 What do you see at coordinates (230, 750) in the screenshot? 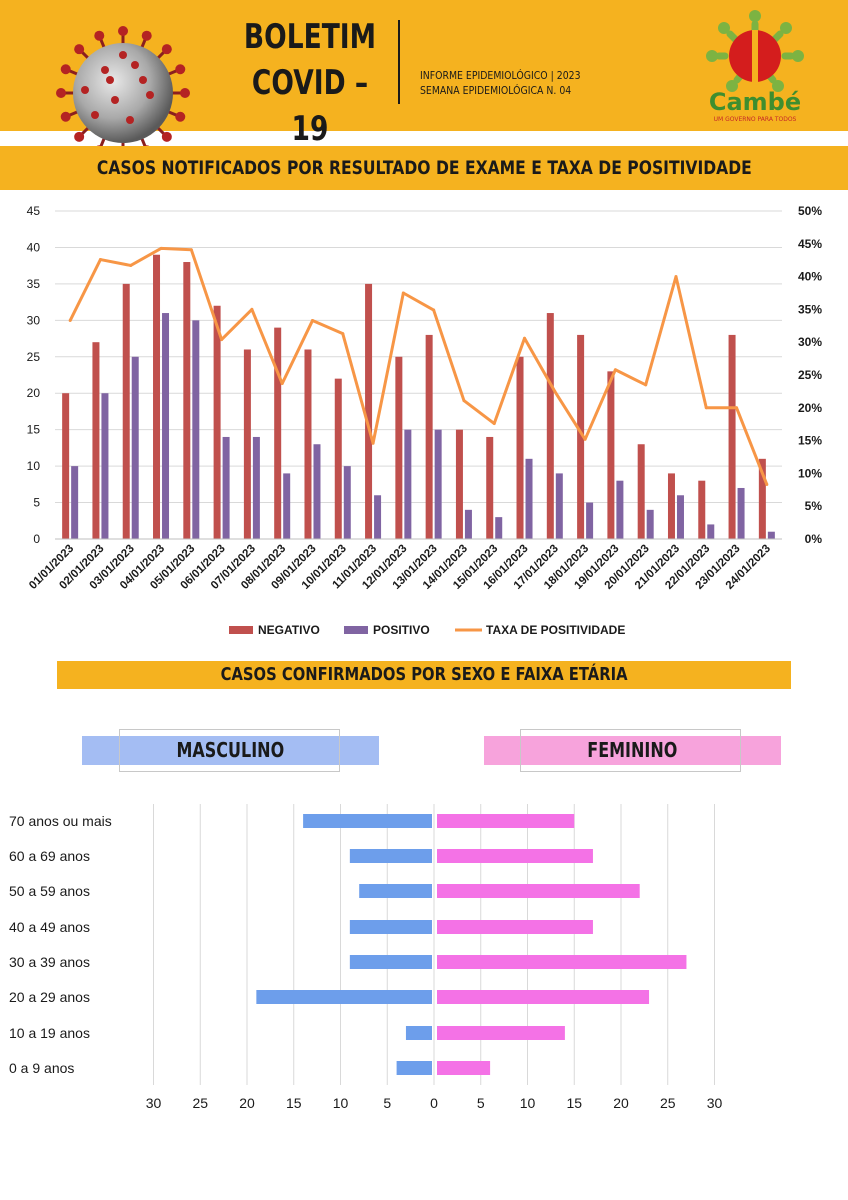
I see `masculino-label: MASCULINO` at bounding box center [230, 750].